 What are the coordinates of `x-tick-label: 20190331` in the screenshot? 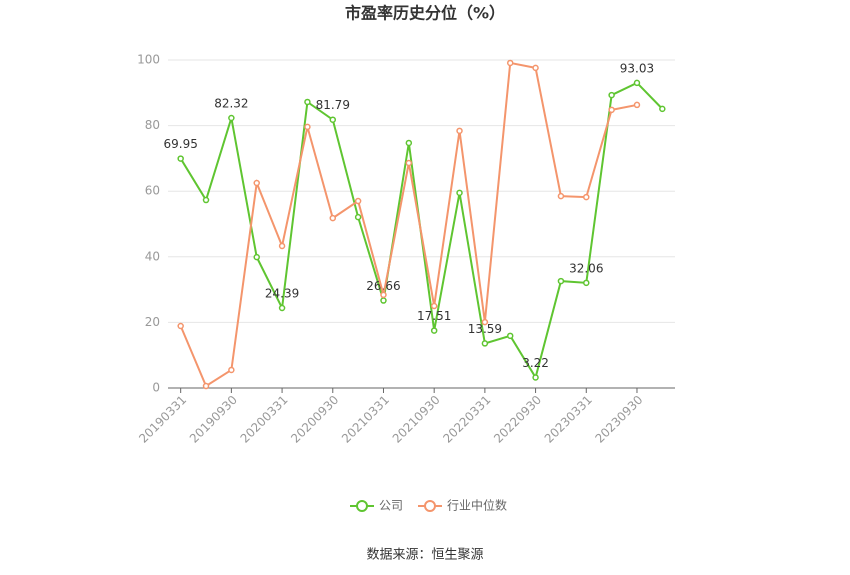 It's located at (162, 419).